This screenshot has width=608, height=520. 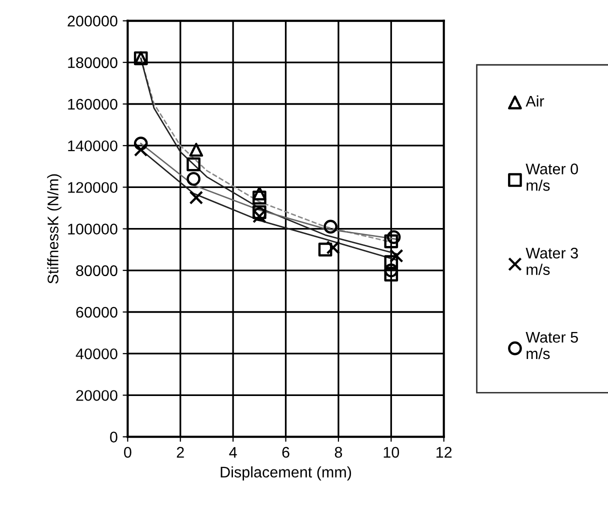 What do you see at coordinates (93, 104) in the screenshot?
I see `y-tick-label: 160000` at bounding box center [93, 104].